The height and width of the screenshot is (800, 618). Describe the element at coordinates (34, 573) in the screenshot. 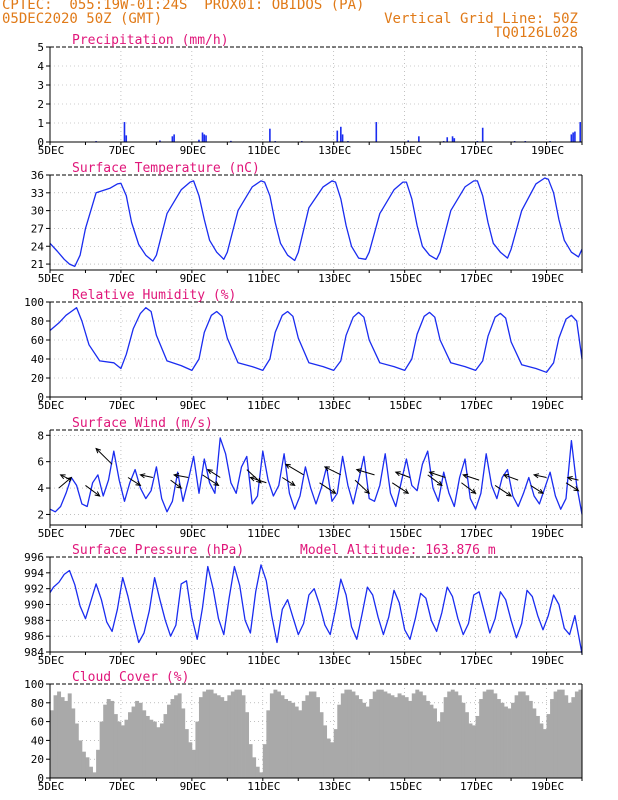

I see `y-tick-label: 994` at that location.